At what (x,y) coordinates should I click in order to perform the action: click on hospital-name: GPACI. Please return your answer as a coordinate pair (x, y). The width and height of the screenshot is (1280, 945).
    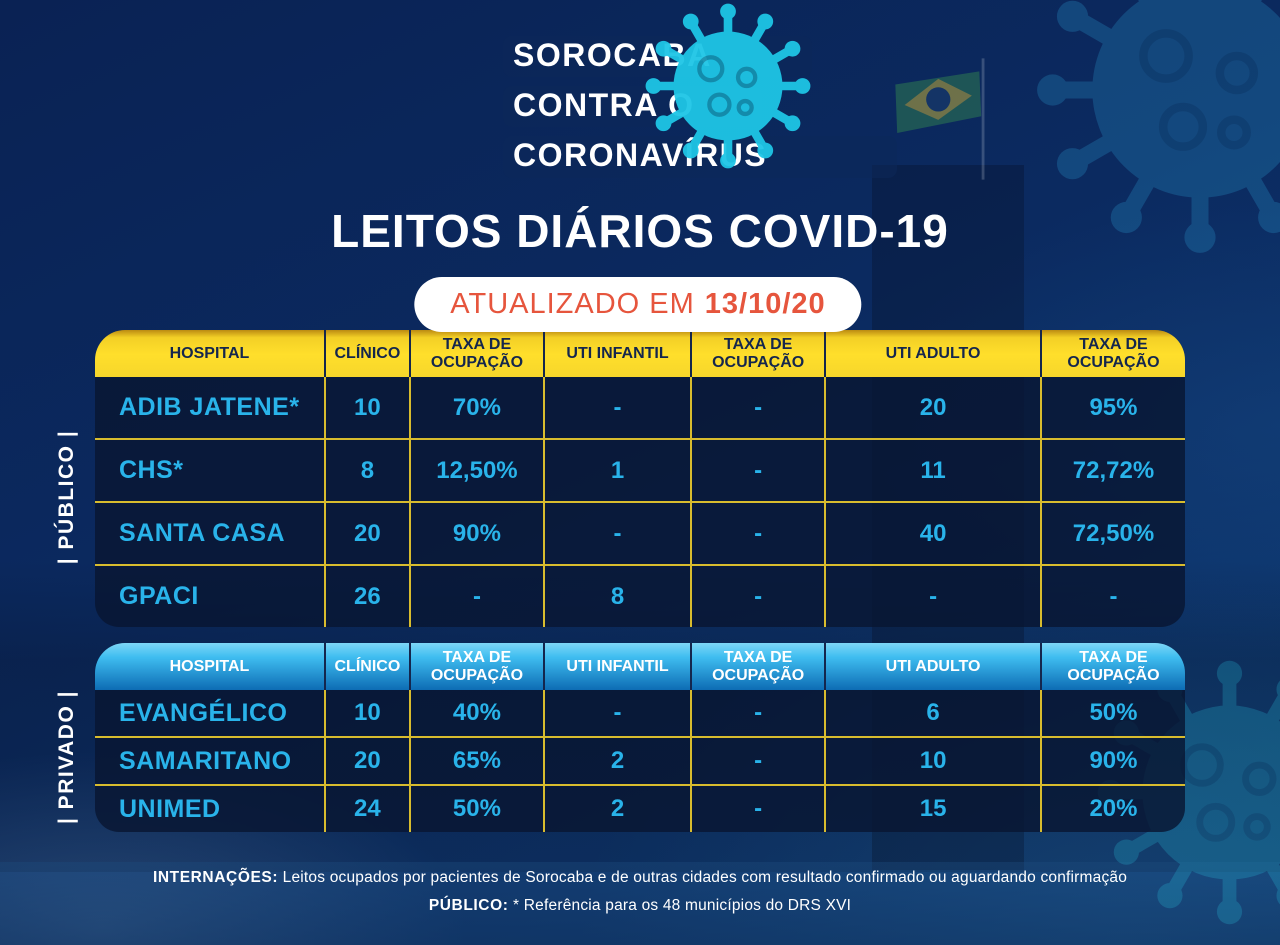
    Looking at the image, I should click on (159, 596).